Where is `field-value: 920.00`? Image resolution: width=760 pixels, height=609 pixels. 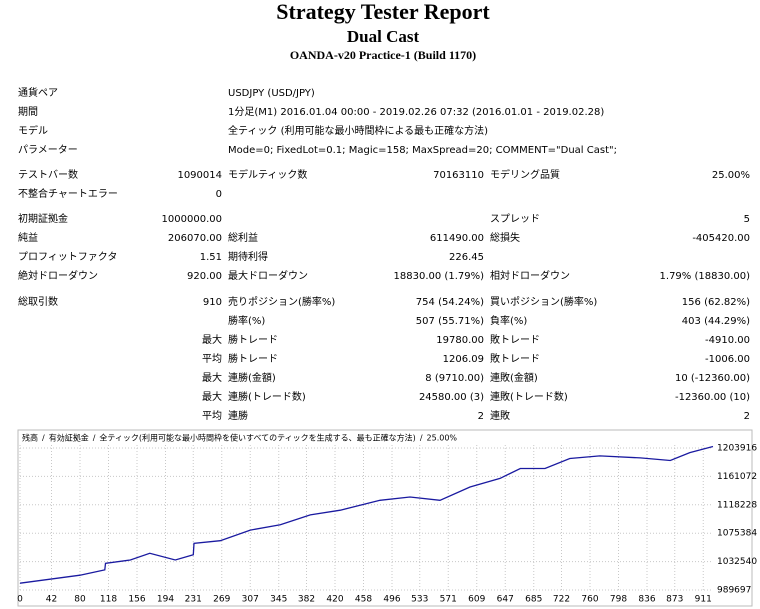
field-value: 920.00 is located at coordinates (204, 276).